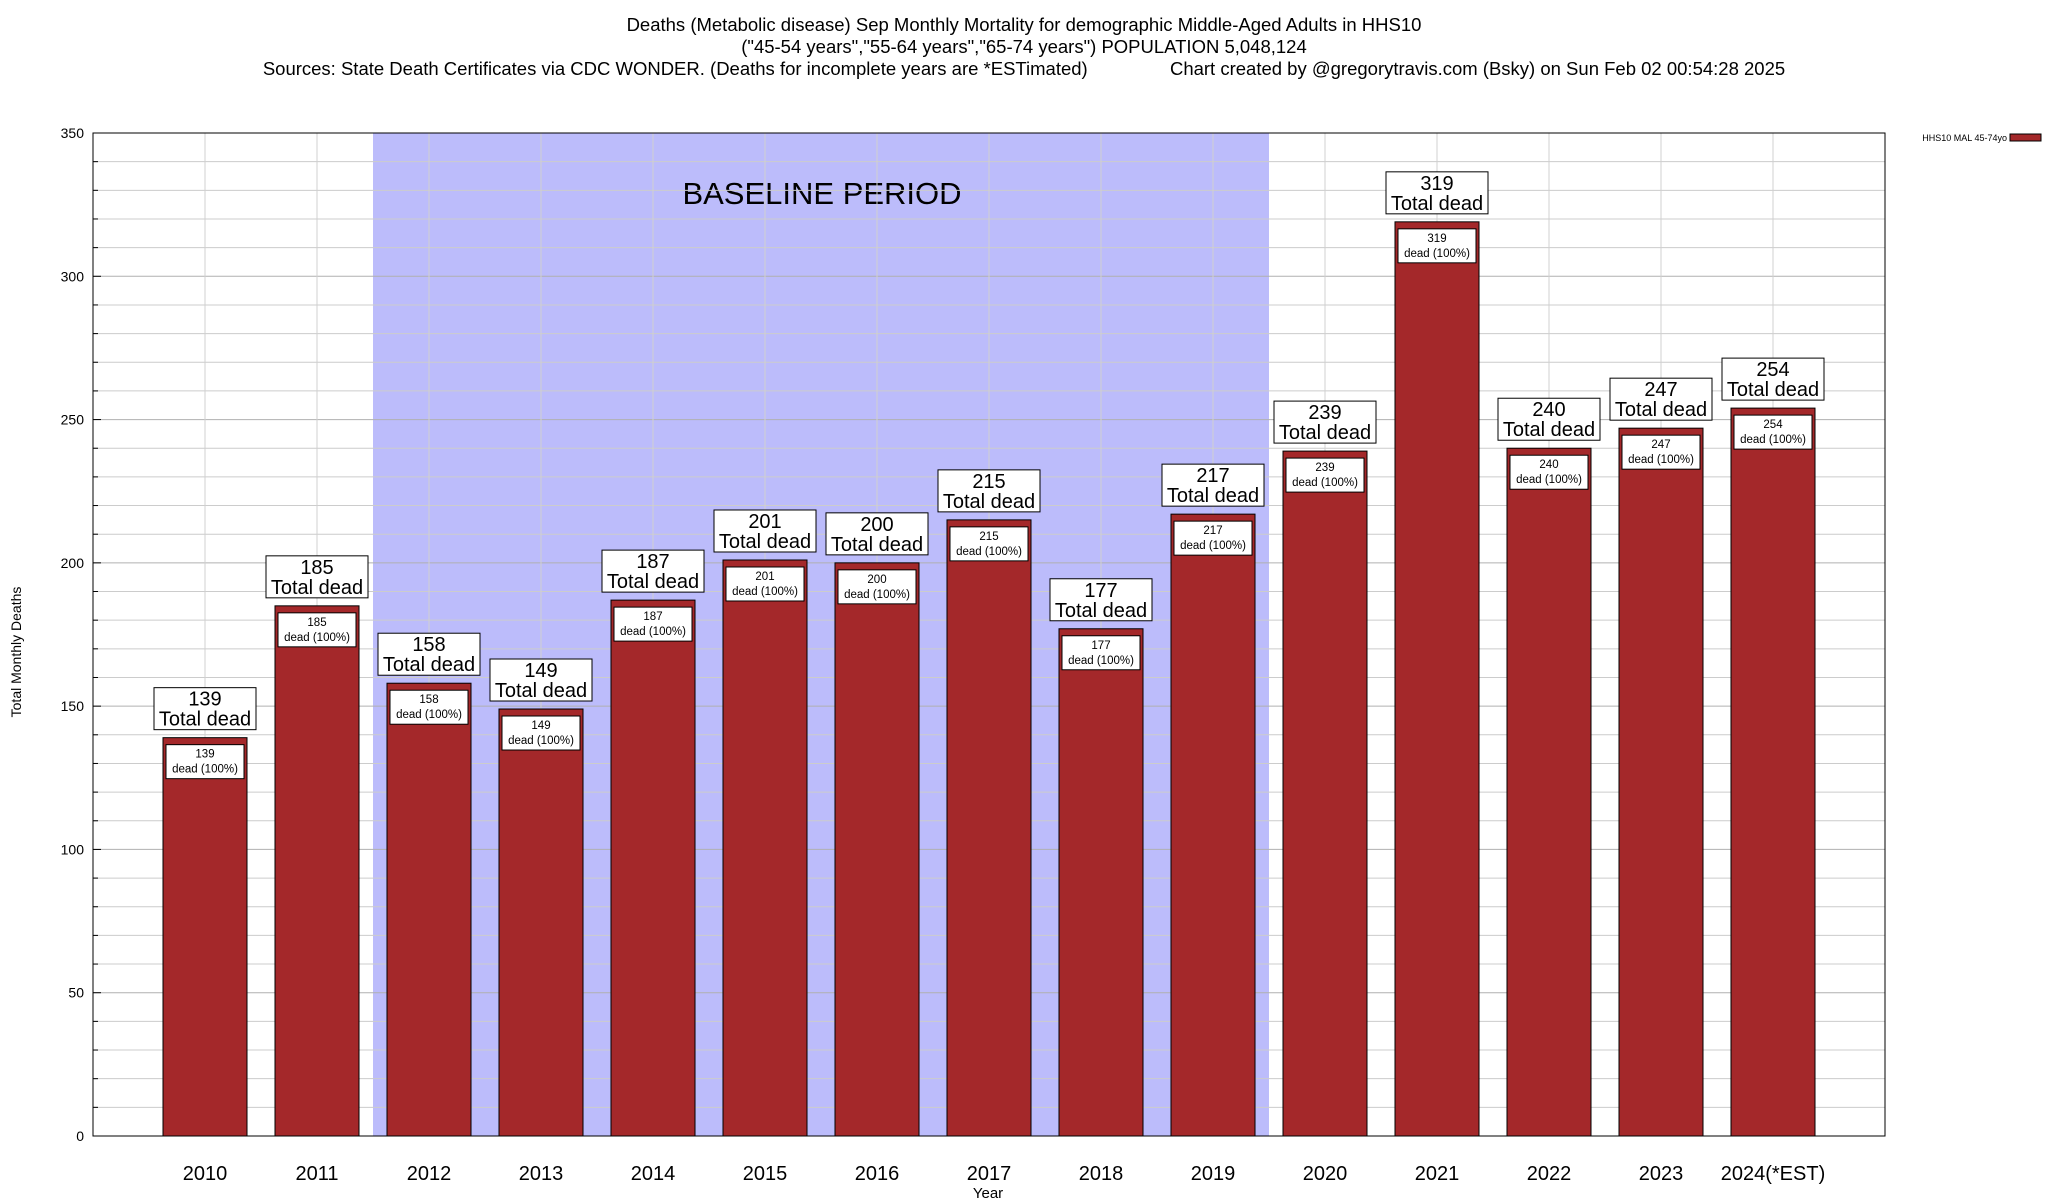 The width and height of the screenshot is (2048, 1200). Describe the element at coordinates (1325, 1174) in the screenshot. I see `x-tick-label: 2020` at that location.